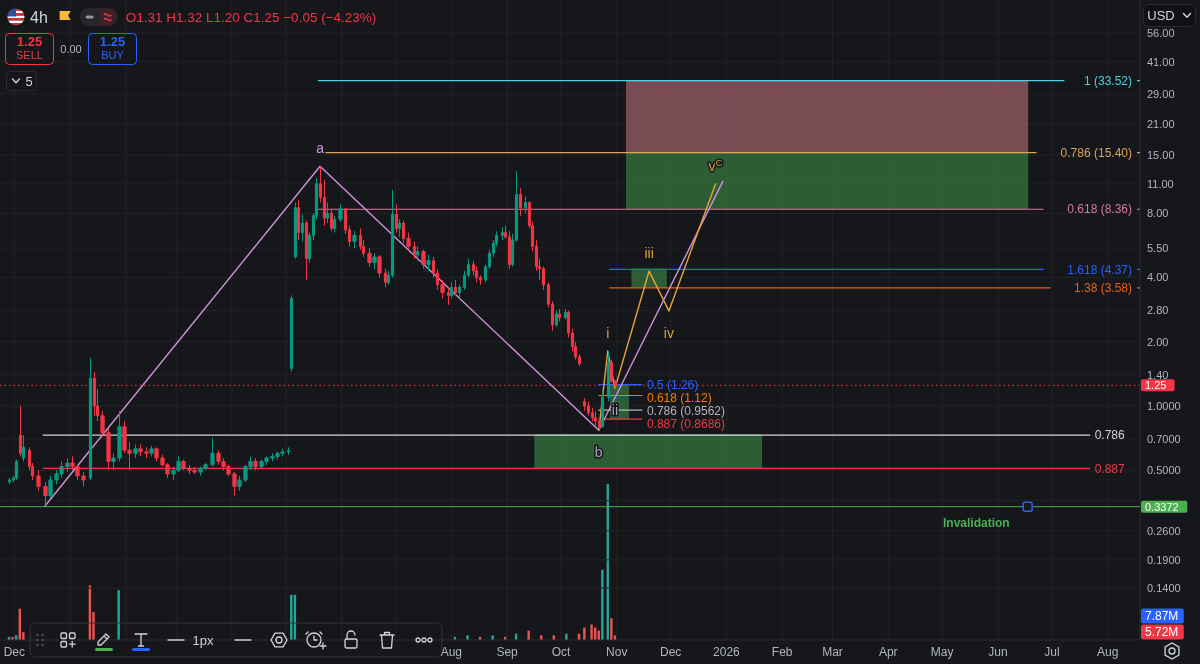 Image resolution: width=1200 pixels, height=664 pixels. Describe the element at coordinates (1164, 405) in the screenshot. I see `y-tick-label: 1.0000` at that location.